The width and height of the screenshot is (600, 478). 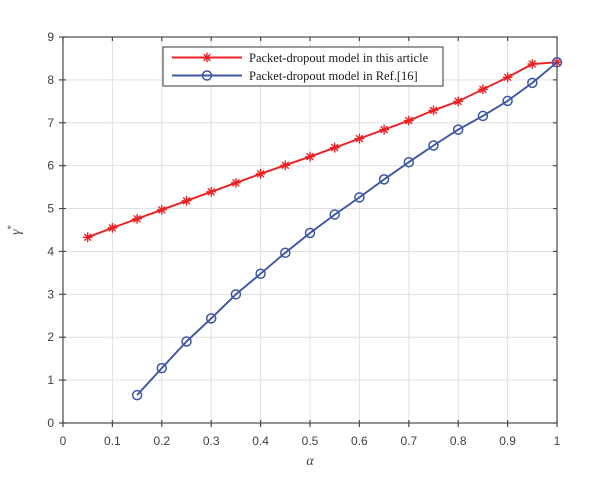 What do you see at coordinates (211, 441) in the screenshot?
I see `x-tick-label: 0.3` at bounding box center [211, 441].